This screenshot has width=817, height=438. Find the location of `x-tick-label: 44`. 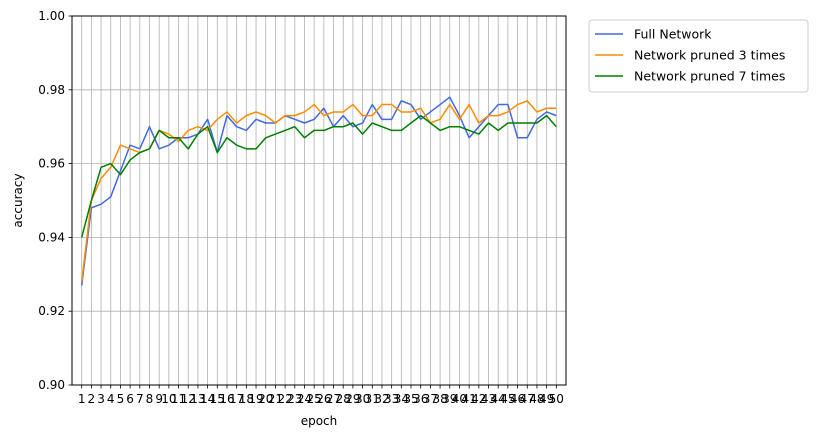

x-tick-label: 44 is located at coordinates (498, 399).